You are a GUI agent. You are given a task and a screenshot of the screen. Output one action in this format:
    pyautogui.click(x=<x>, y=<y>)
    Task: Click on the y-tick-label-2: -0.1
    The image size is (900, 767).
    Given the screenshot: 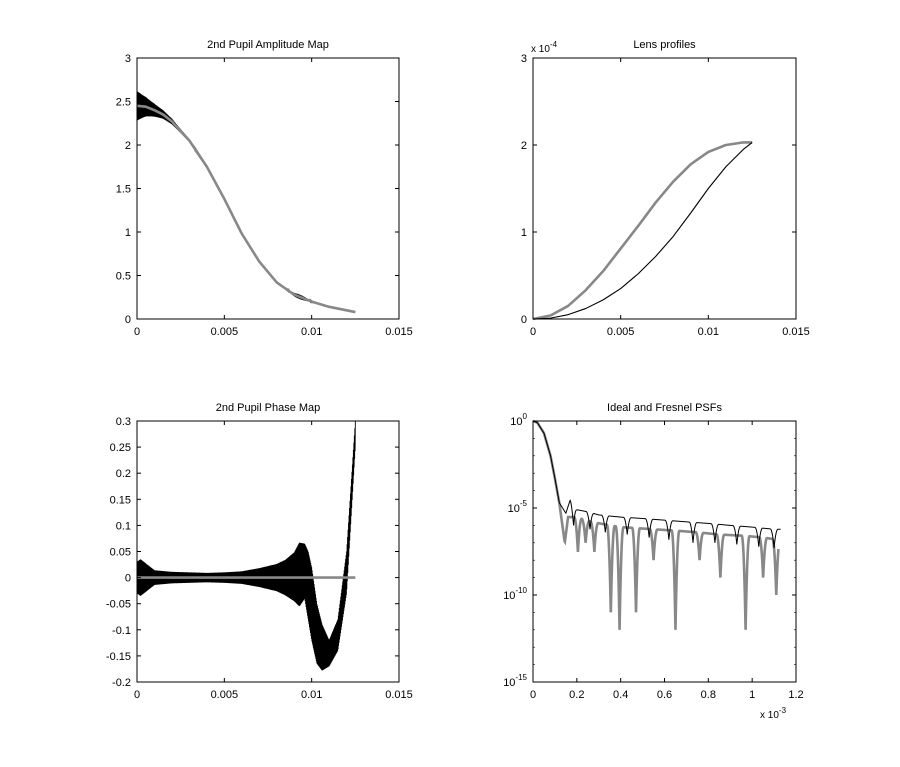 What is the action you would take?
    pyautogui.click(x=121, y=631)
    